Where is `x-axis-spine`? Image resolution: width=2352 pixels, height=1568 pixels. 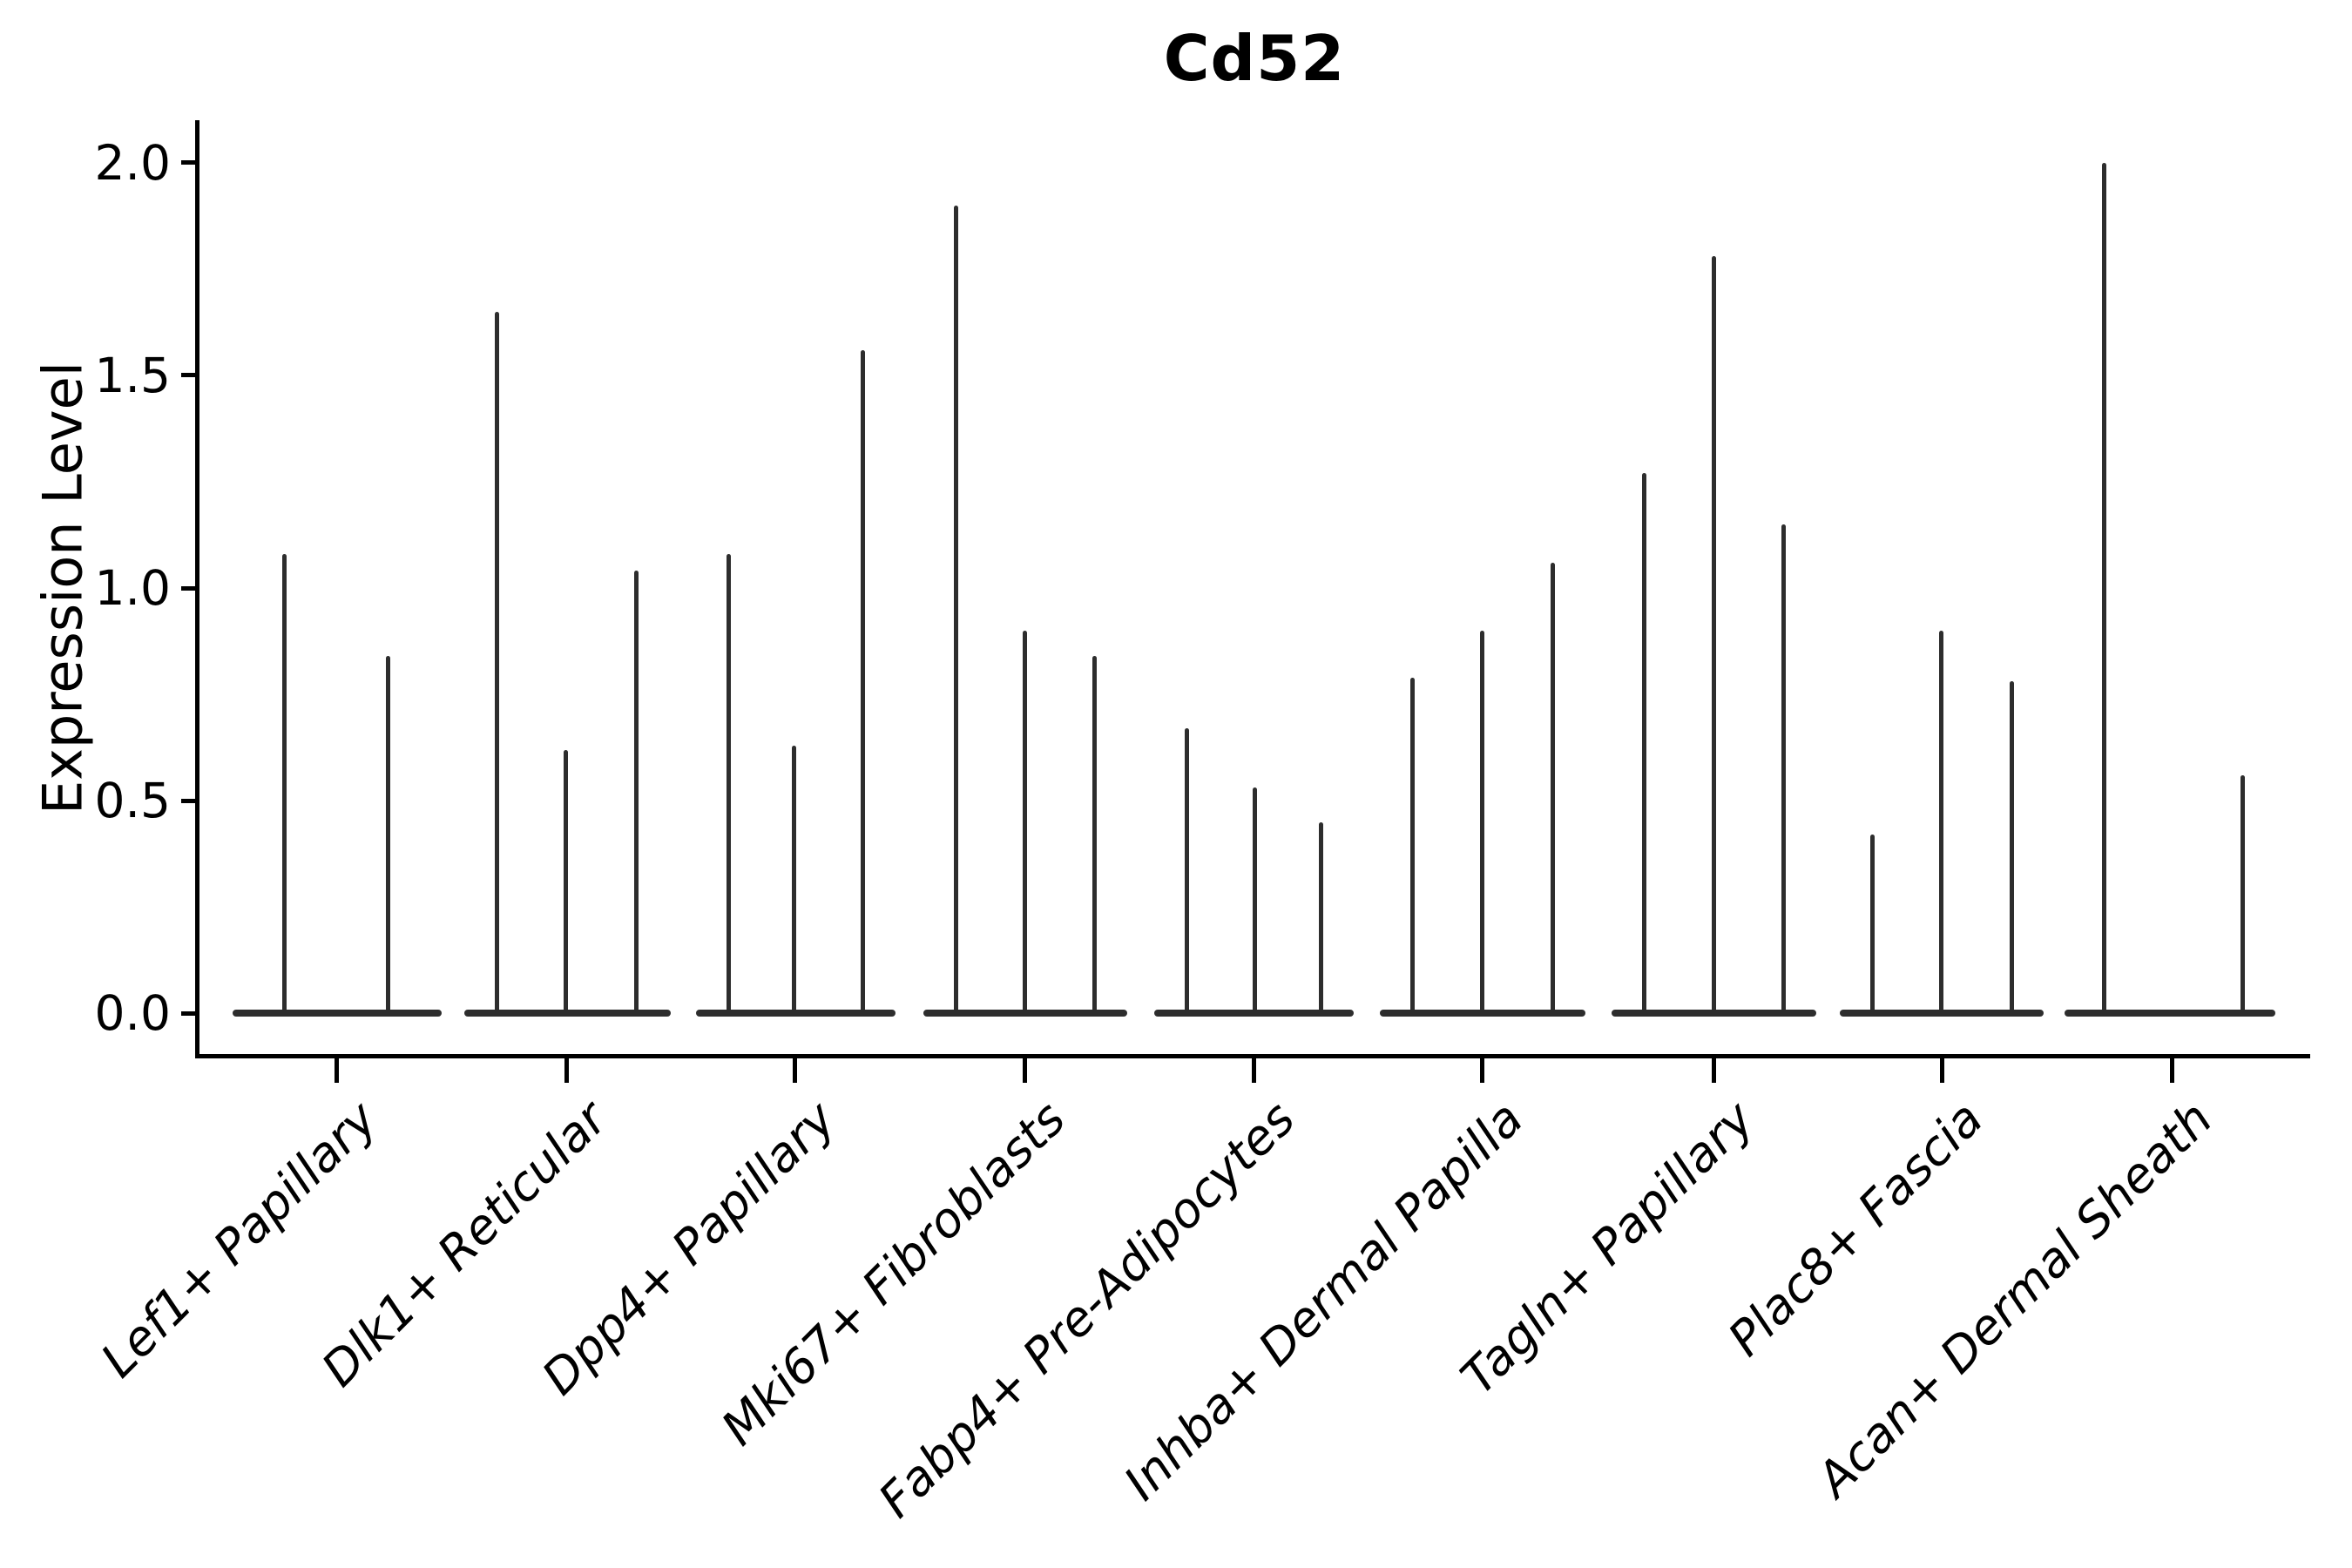 x-axis-spine is located at coordinates (1252, 1056).